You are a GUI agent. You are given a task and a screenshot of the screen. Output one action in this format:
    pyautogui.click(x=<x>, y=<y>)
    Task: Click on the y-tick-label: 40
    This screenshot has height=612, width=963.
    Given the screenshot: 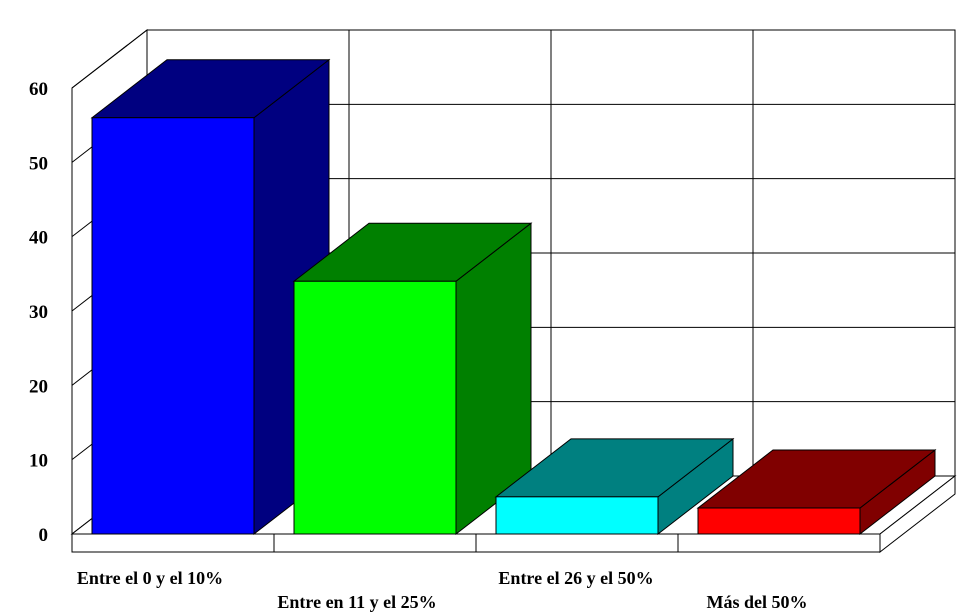 What is the action you would take?
    pyautogui.click(x=38, y=238)
    